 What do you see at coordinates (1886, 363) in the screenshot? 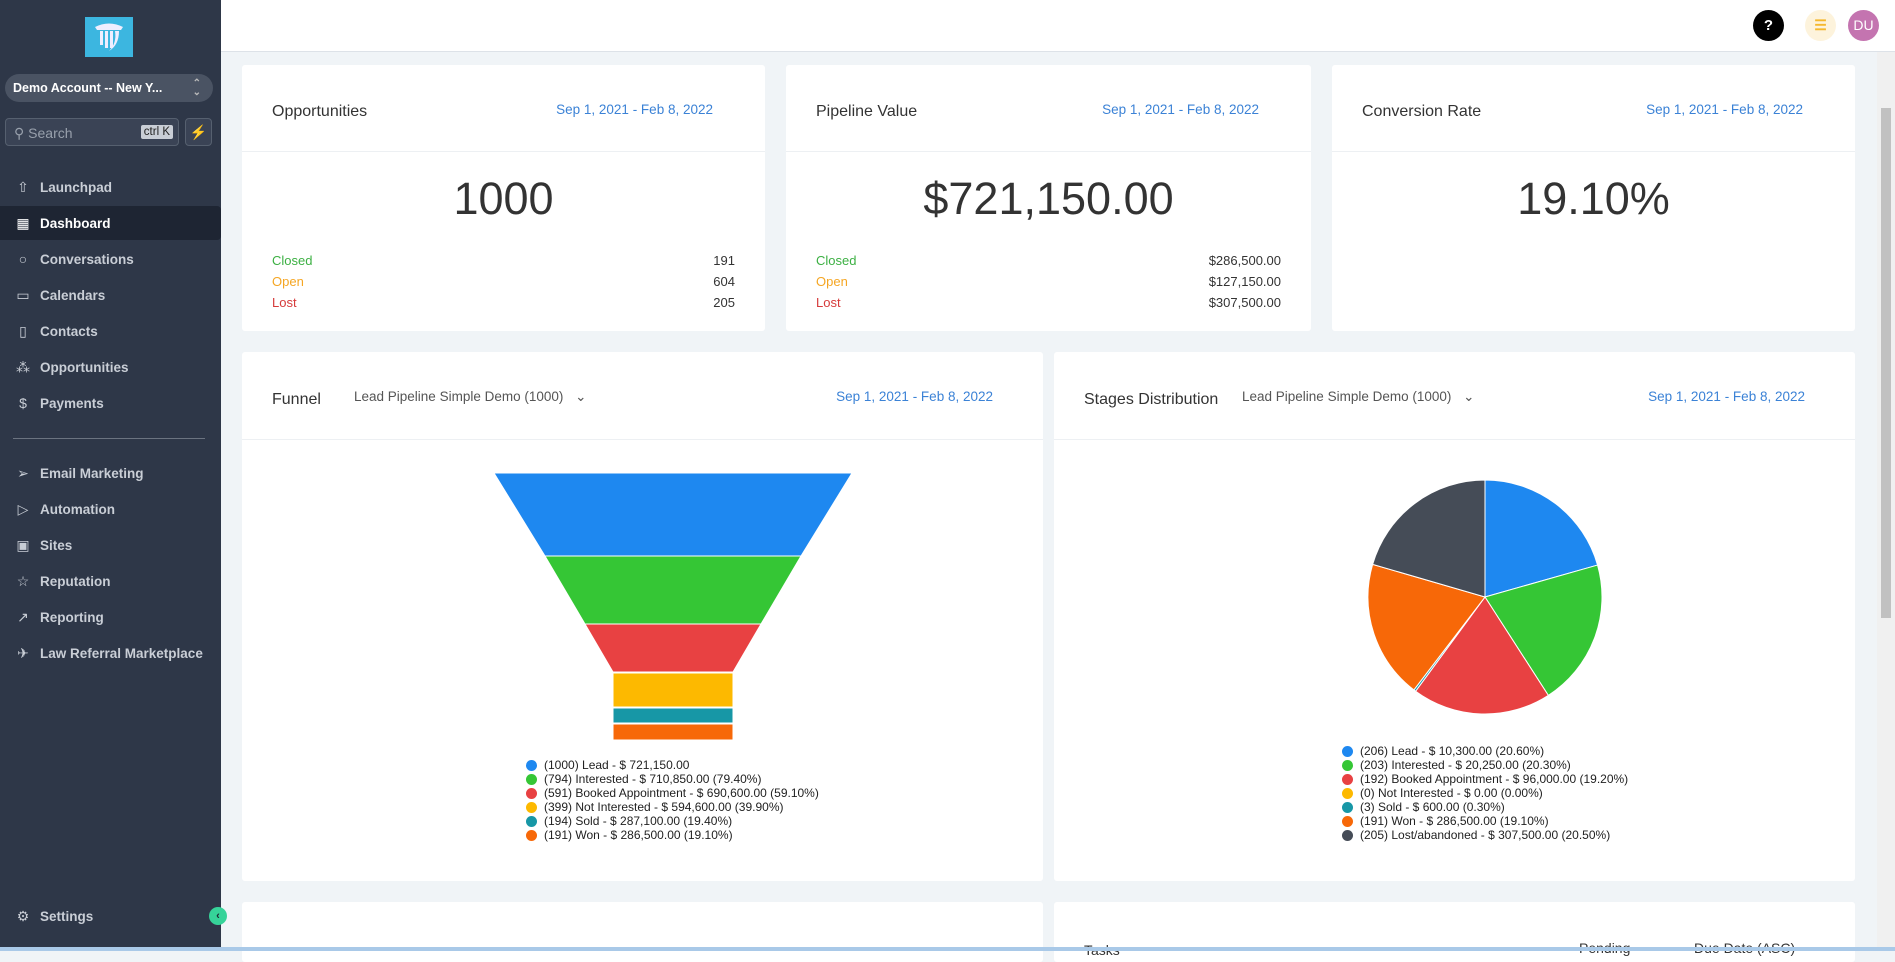
I see `scrollbar-thumb` at bounding box center [1886, 363].